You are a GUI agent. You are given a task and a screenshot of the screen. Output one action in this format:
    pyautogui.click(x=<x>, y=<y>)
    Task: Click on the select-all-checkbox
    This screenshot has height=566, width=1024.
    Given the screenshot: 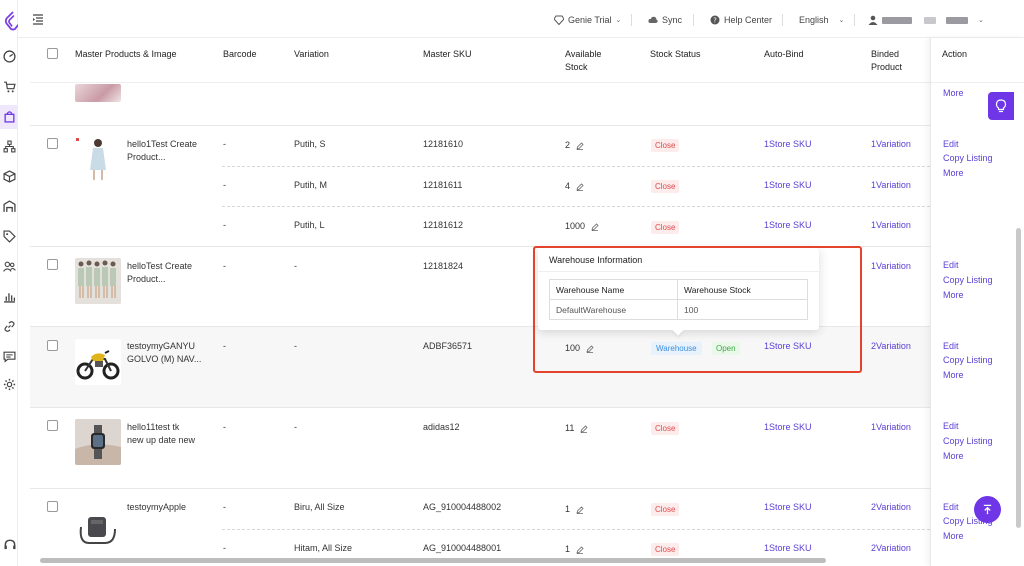 What is the action you would take?
    pyautogui.click(x=52, y=53)
    